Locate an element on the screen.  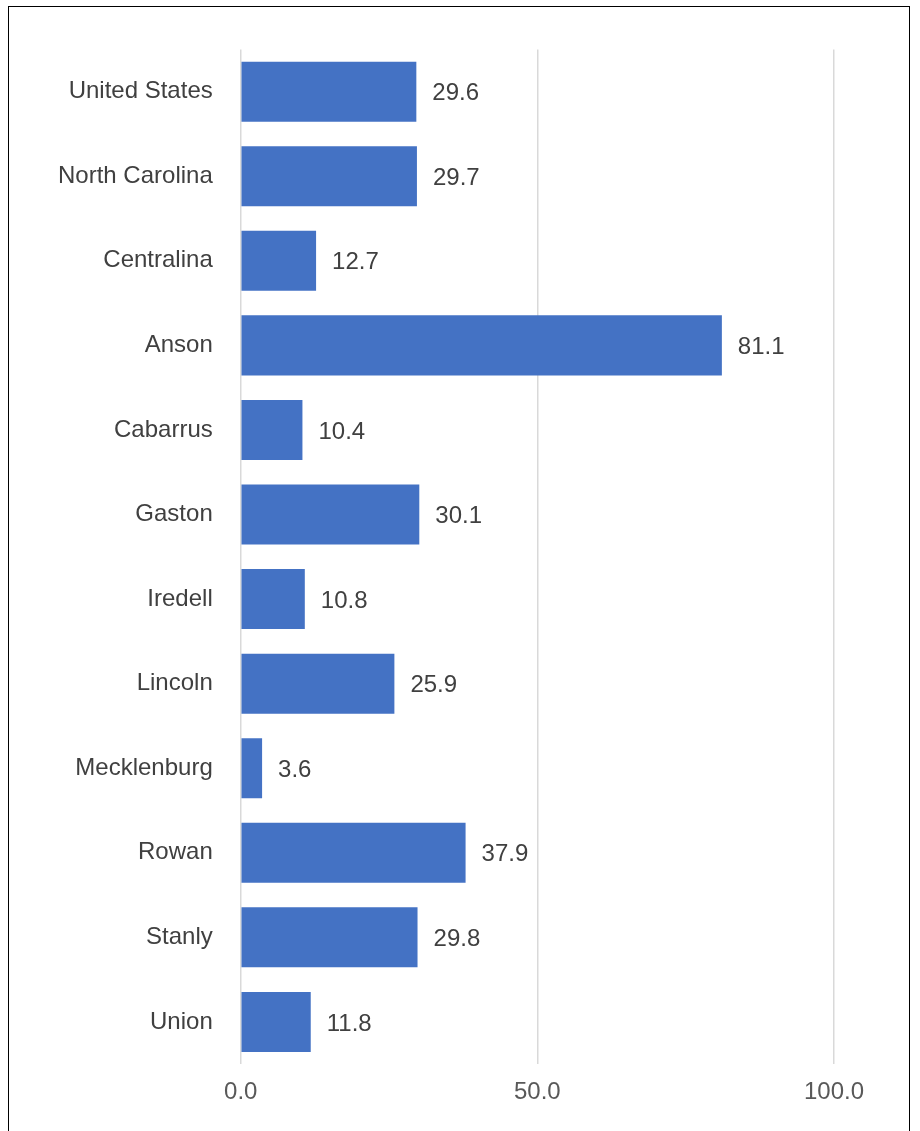
data-label: 3.6 is located at coordinates (295, 768).